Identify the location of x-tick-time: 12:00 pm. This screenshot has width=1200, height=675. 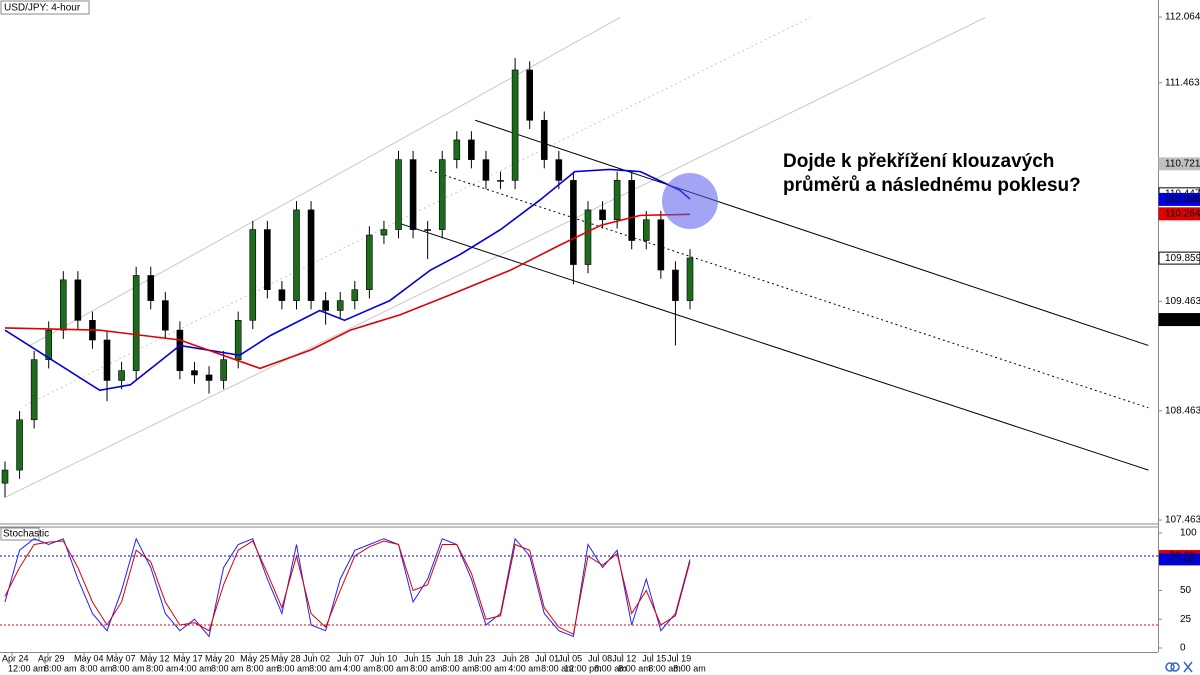
(583, 668).